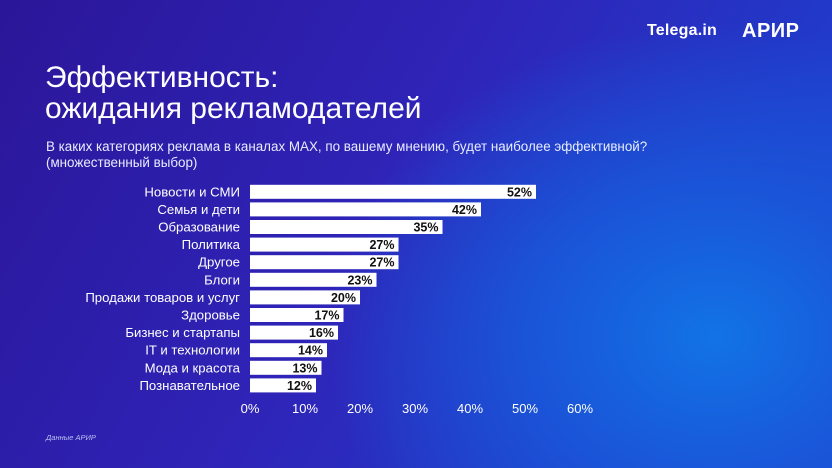 The width and height of the screenshot is (832, 468). Describe the element at coordinates (71, 437) in the screenshot. I see `source-footnote: Данные АРИР` at that location.